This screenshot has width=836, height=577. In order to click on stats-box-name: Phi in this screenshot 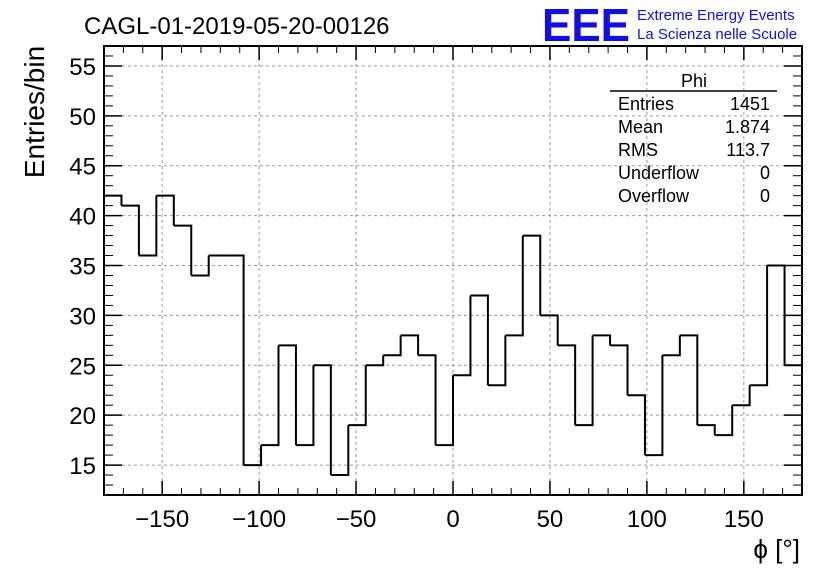, I will do `click(694, 81)`.